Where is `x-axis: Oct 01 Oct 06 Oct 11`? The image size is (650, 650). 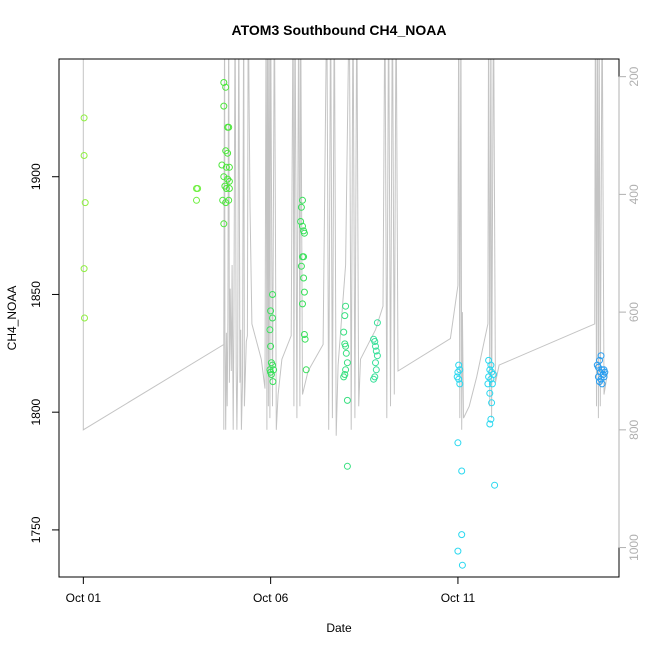 x-axis: Oct 01 Oct 06 Oct 11 is located at coordinates (271, 590).